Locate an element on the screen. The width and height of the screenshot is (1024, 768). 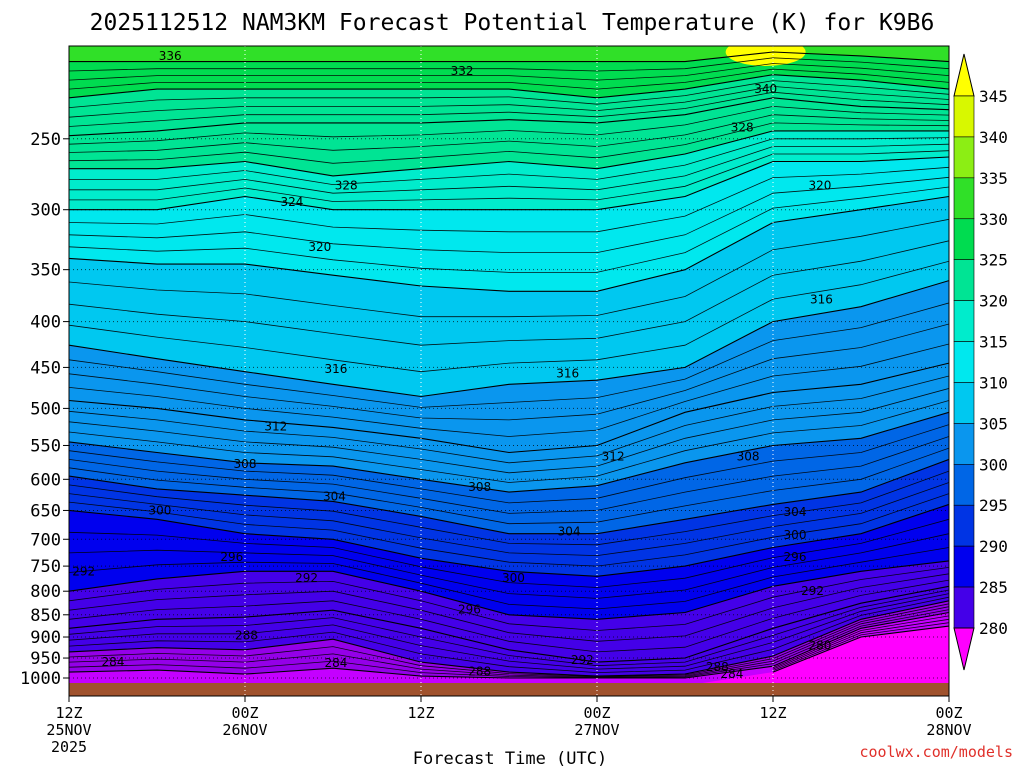
contour-label-19: 304 is located at coordinates (795, 512).